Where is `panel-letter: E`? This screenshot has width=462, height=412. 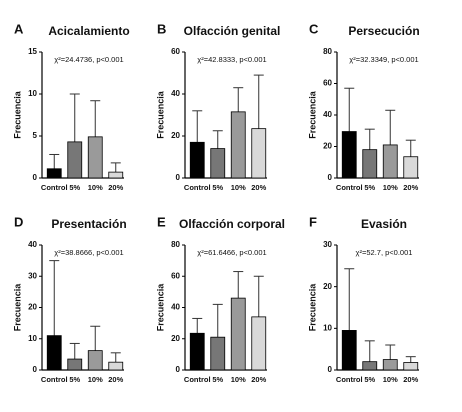
panel-letter: E is located at coordinates (161, 221).